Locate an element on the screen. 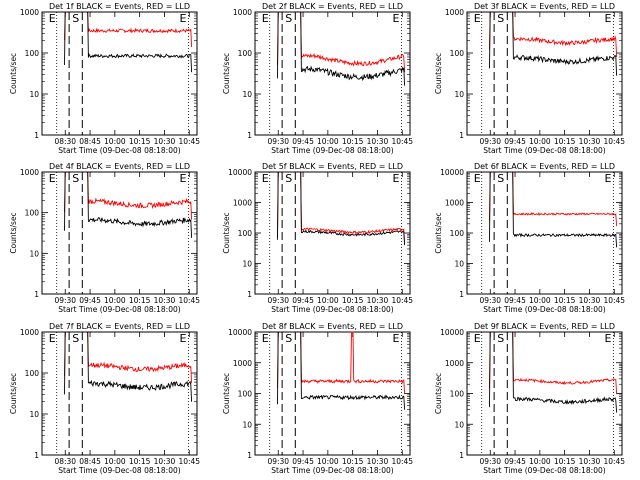 This screenshot has width=640, height=480. chart-title: Det 3f BLACK = Events, RED = LLD is located at coordinates (544, 6).